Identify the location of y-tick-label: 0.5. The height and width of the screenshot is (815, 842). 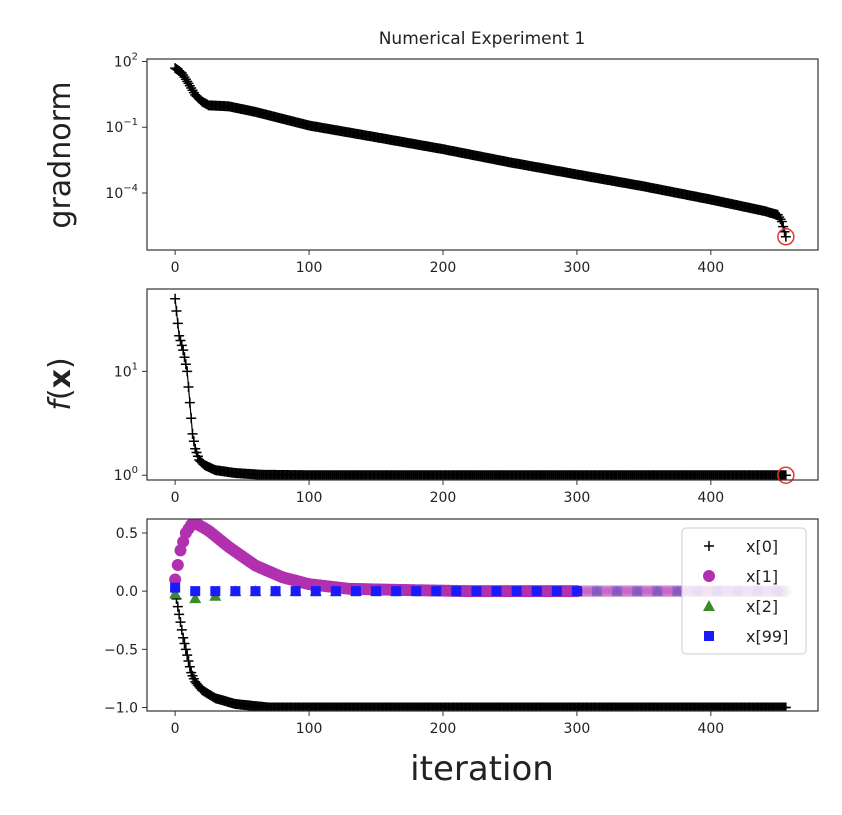
(127, 534).